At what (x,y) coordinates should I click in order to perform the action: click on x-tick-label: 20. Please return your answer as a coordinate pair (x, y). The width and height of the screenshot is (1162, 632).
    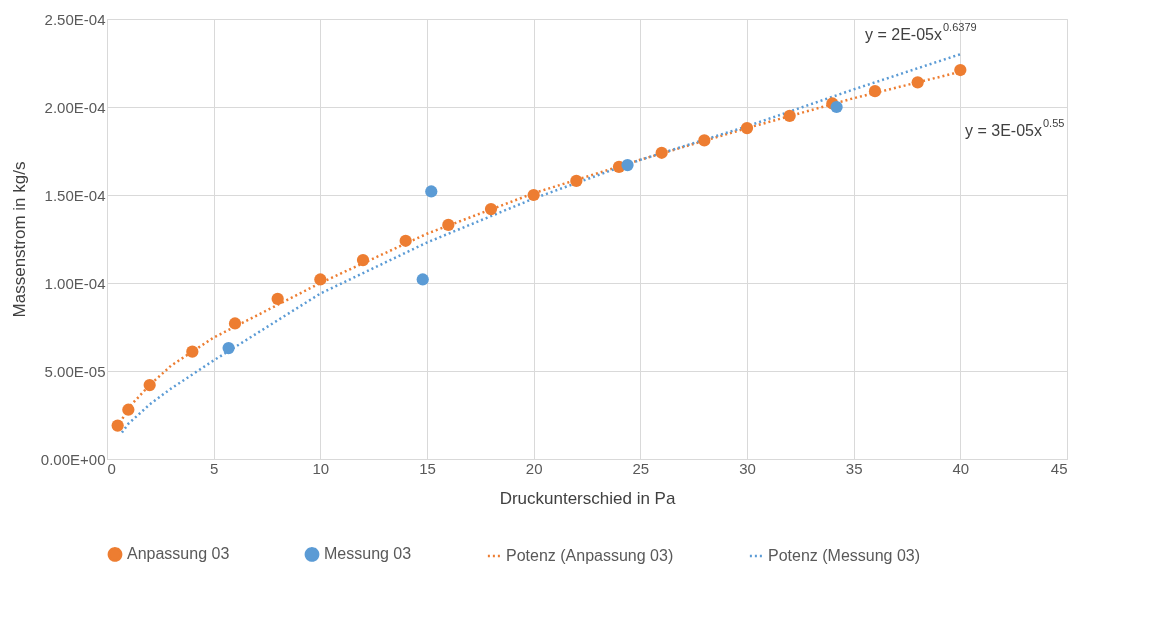
    Looking at the image, I should click on (534, 468).